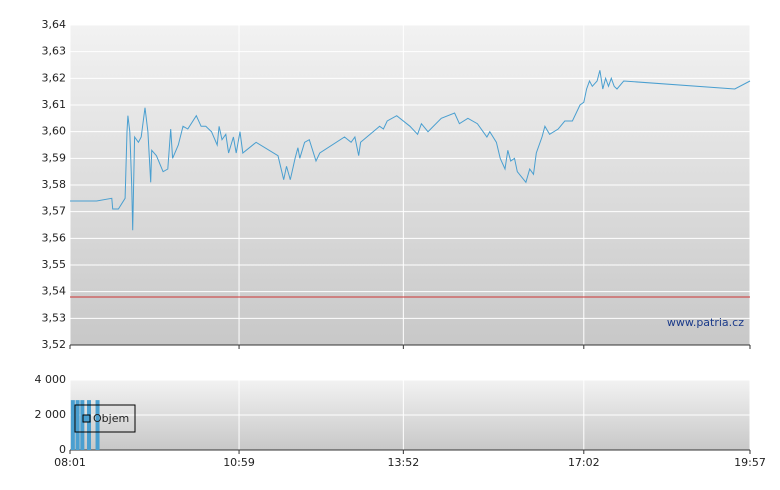 Image resolution: width=780 pixels, height=490 pixels. I want to click on y-tick-label: 3,63, so click(54, 51).